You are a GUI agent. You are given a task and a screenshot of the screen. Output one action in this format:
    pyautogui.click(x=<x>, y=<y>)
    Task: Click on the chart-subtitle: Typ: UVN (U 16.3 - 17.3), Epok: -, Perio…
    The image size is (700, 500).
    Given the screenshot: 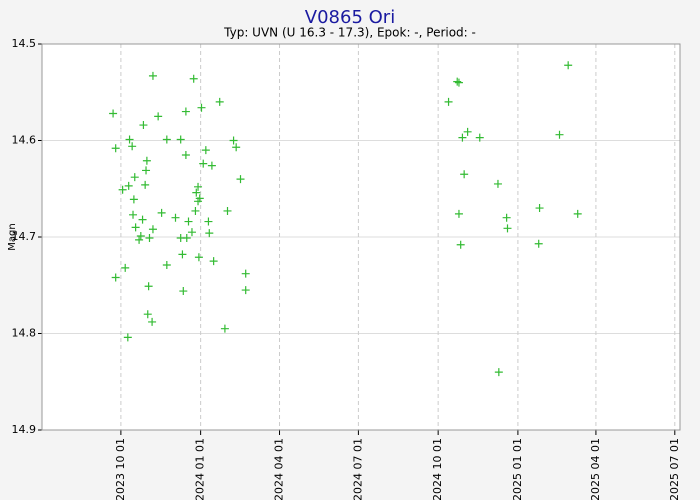 What is the action you would take?
    pyautogui.click(x=349, y=33)
    